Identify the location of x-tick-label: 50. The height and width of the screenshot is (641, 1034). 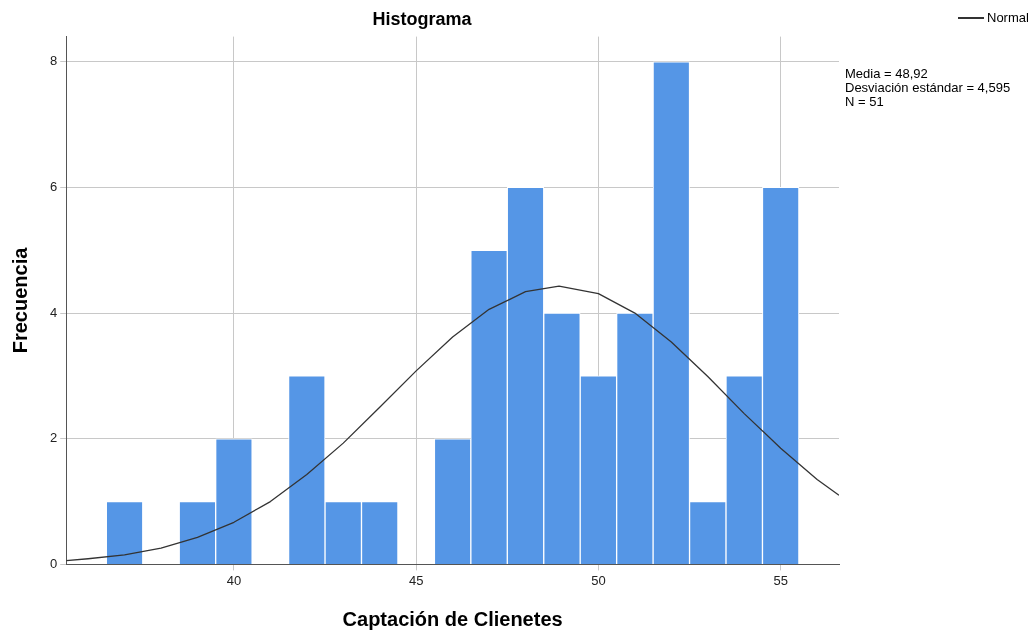
(598, 580).